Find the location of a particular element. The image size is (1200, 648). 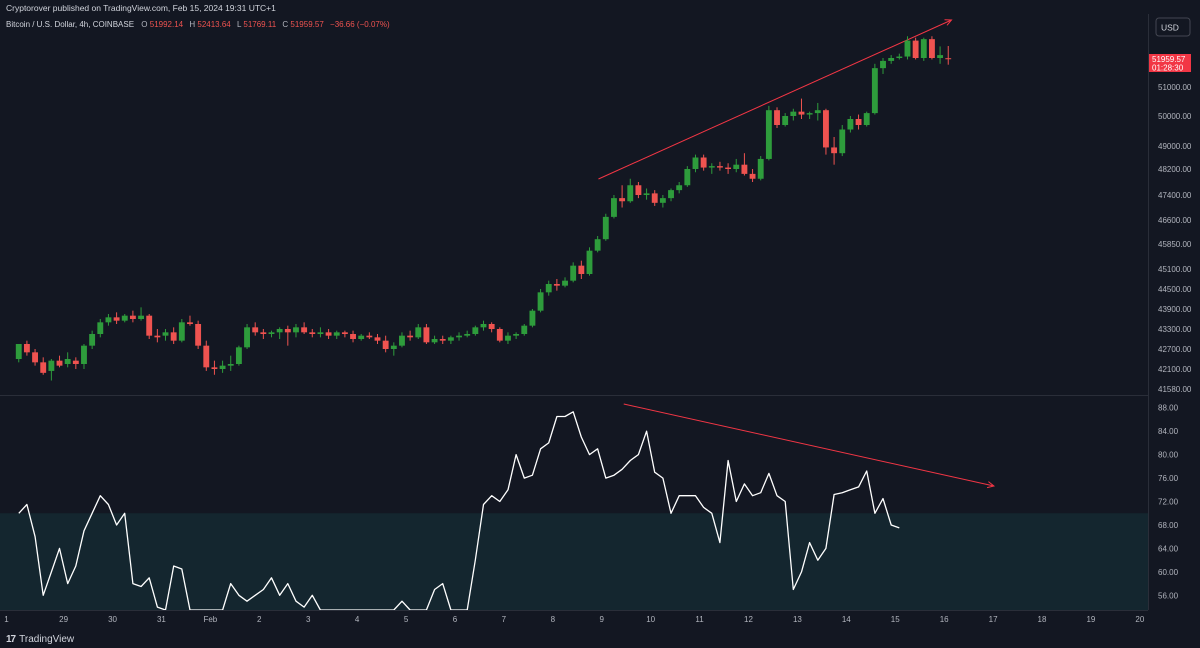

price-trendline-arrowhead is located at coordinates (948, 22).